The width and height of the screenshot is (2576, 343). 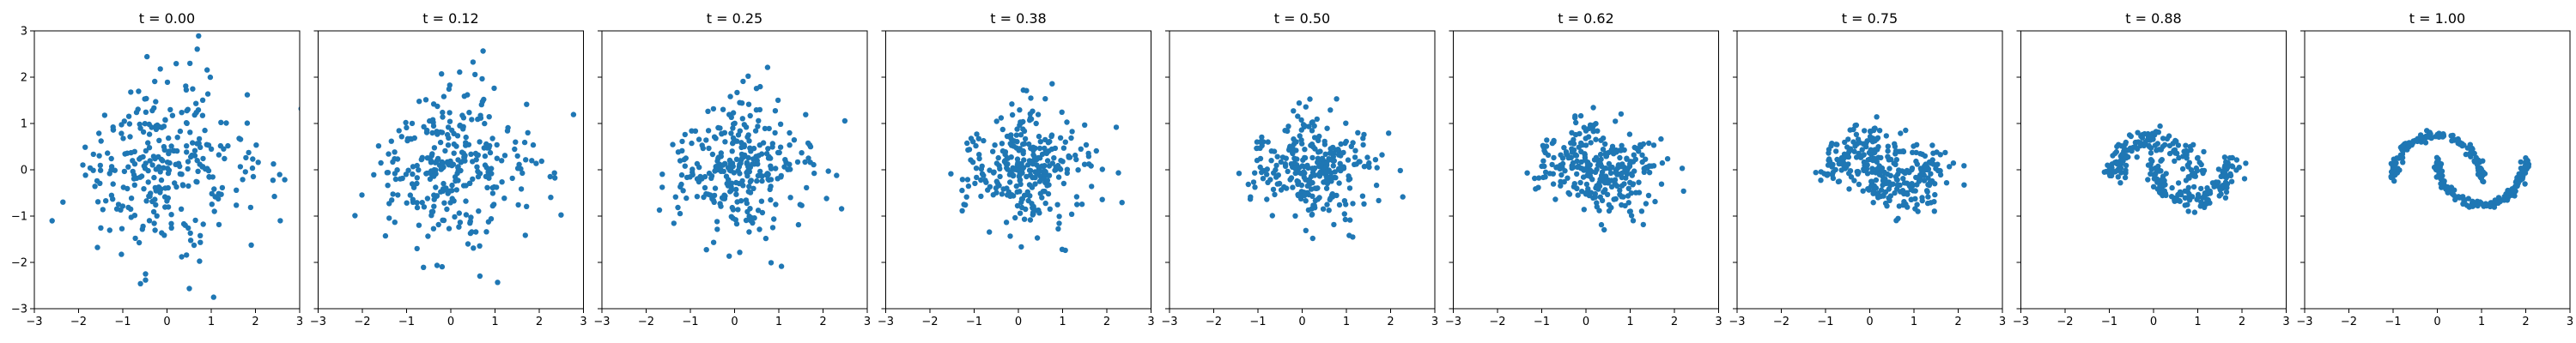 What do you see at coordinates (2460, 169) in the screenshot?
I see `scatter-points` at bounding box center [2460, 169].